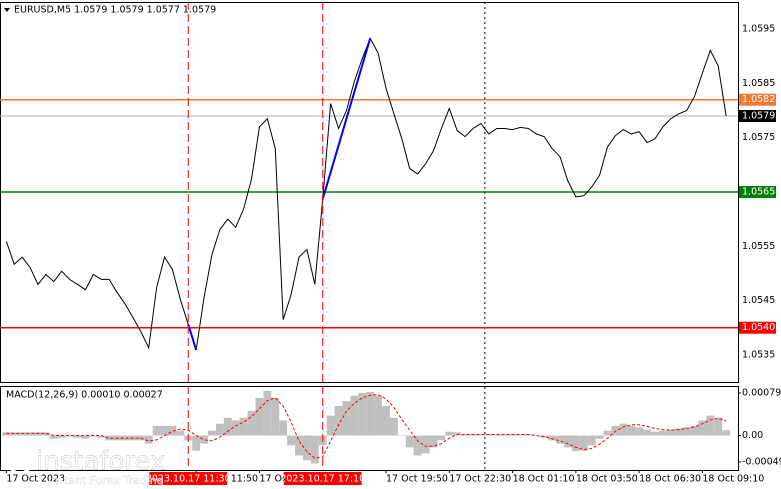 The image size is (781, 489). I want to click on macd-signal-line, so click(366, 426).